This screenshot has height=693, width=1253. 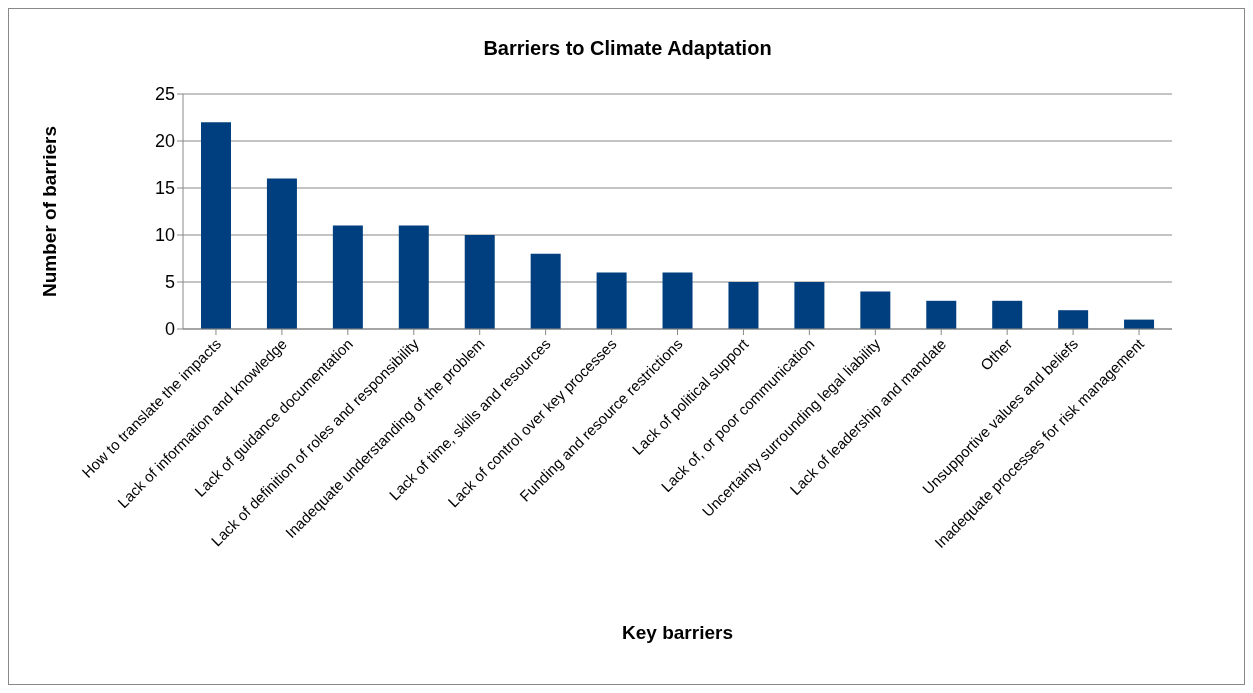 I want to click on y-tick-label: 10, so click(x=164, y=235).